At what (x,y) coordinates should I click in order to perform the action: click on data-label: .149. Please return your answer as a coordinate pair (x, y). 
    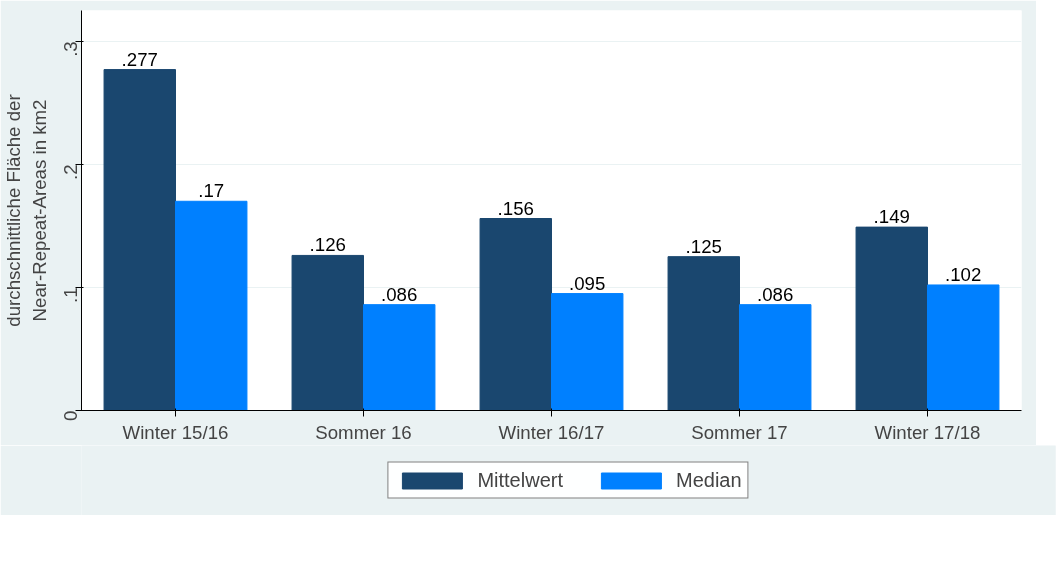
    Looking at the image, I should click on (891, 217).